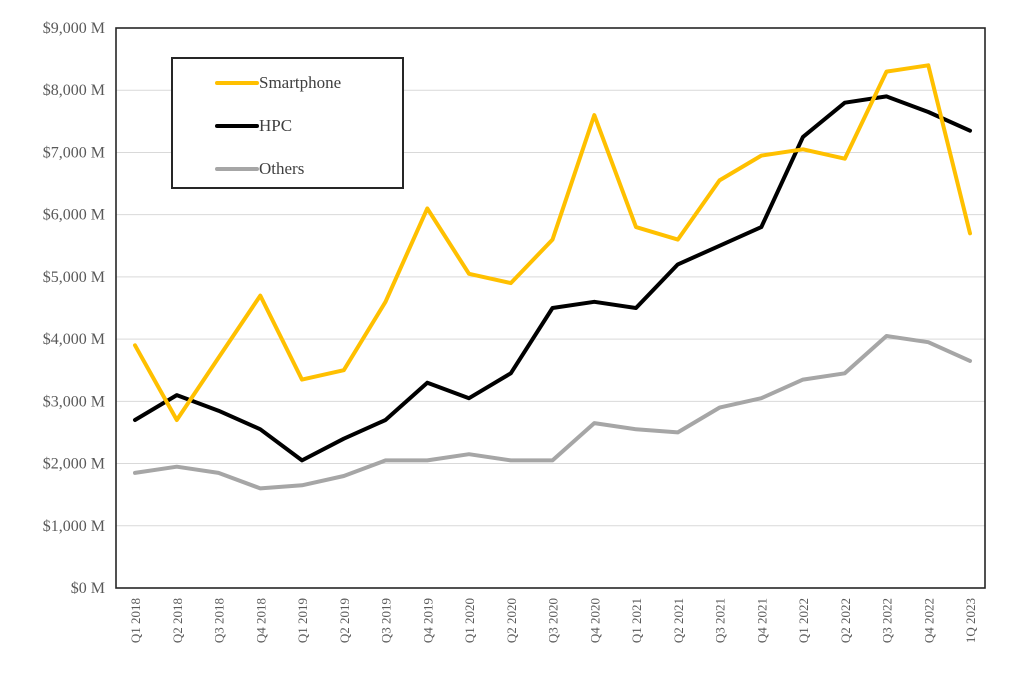 This screenshot has width=1021, height=674. Describe the element at coordinates (970, 620) in the screenshot. I see `x-axis-tick-label: 1Q 2023` at that location.